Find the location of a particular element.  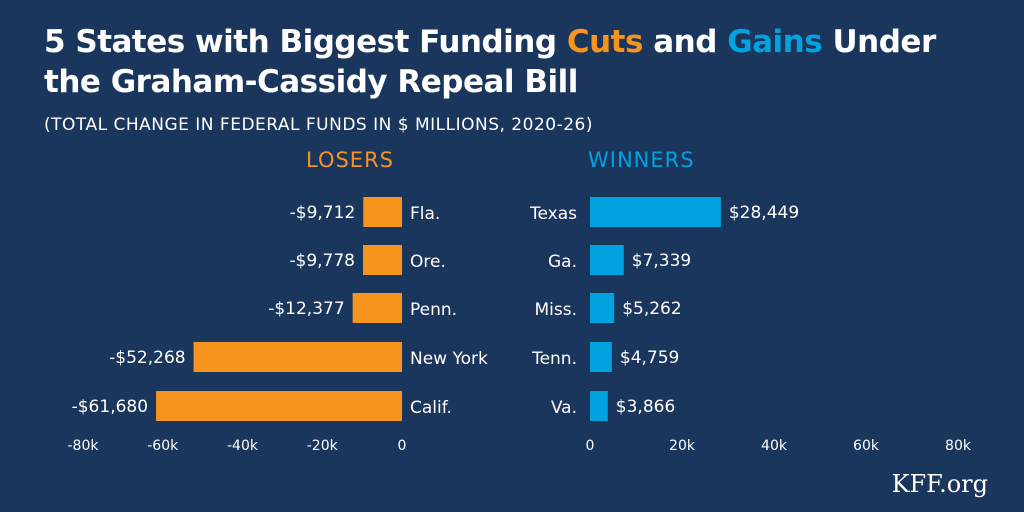

loser-state-label: Fla. is located at coordinates (425, 214).